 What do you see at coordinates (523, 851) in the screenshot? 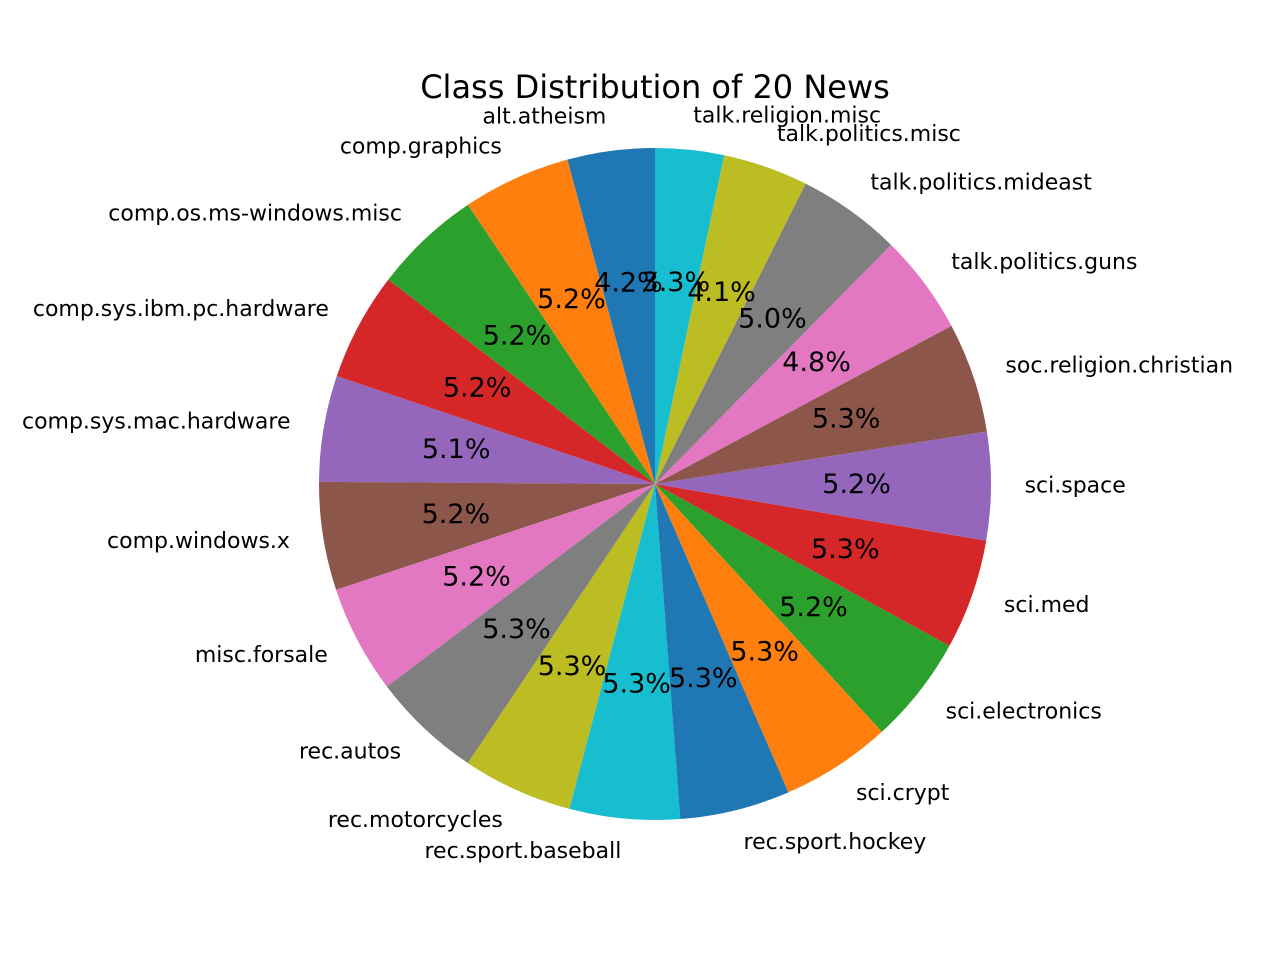
I see `slice-label-rec-sport-baseball: rec.sport.baseball` at bounding box center [523, 851].